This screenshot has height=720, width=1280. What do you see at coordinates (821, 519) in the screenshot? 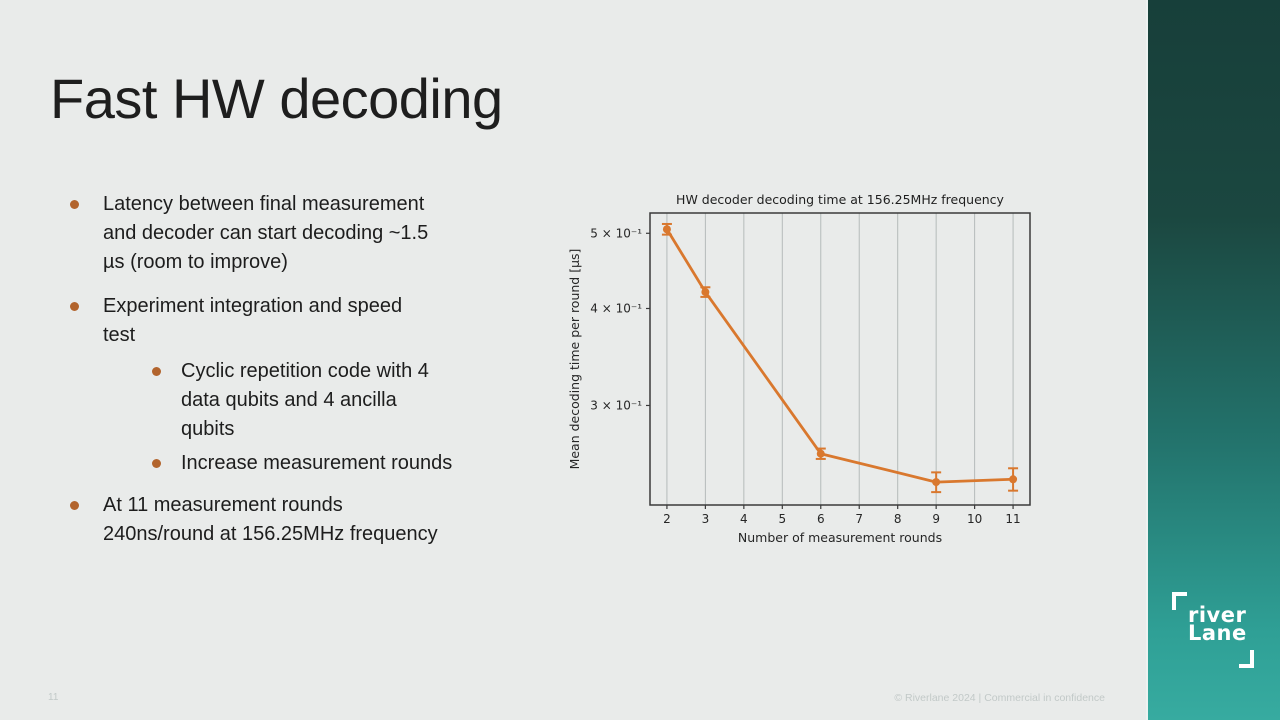
I see `svg-text: 6` at bounding box center [821, 519].